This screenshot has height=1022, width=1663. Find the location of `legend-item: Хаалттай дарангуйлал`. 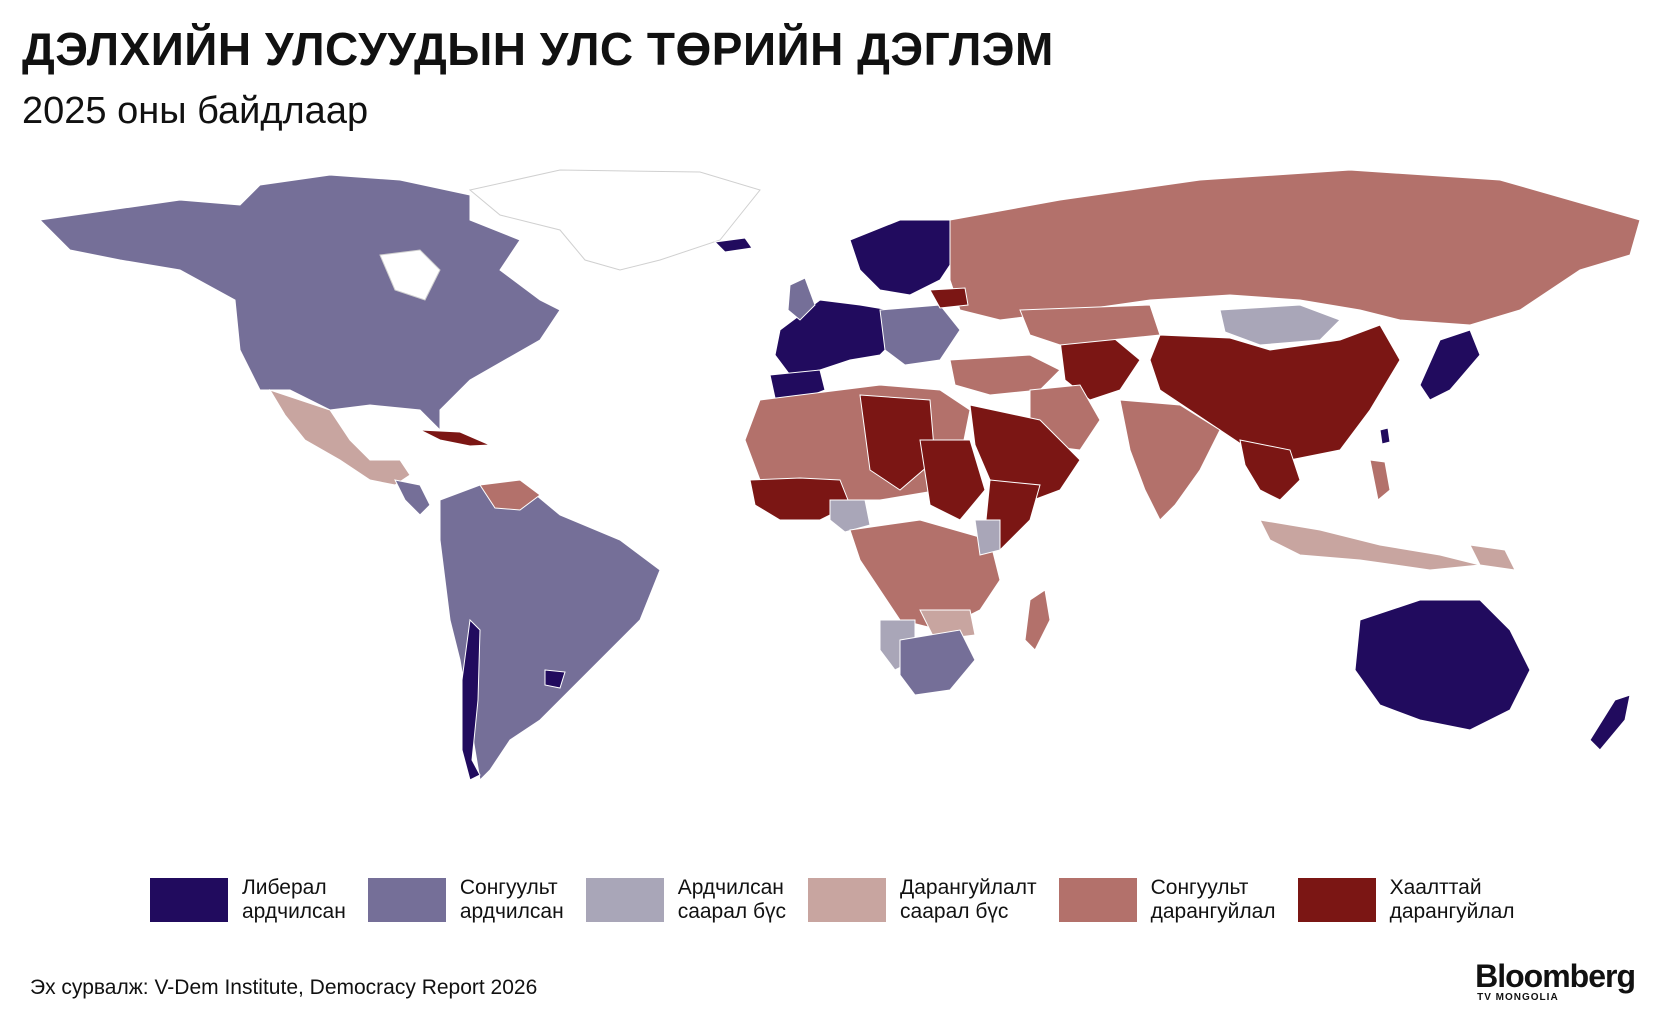

legend-item: Хаалттай дарангуйлал is located at coordinates (1406, 900).